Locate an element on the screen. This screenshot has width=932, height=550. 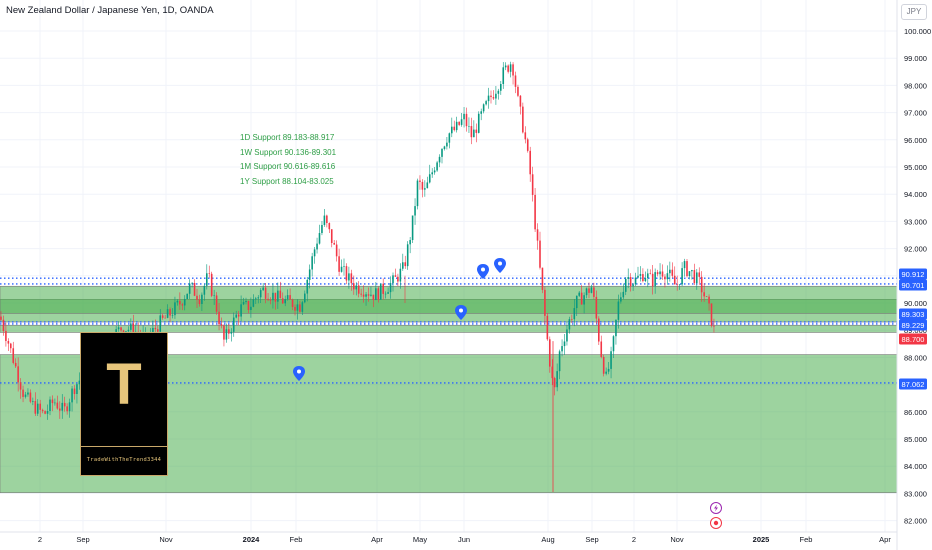
event-icons is located at coordinates (716, 515).